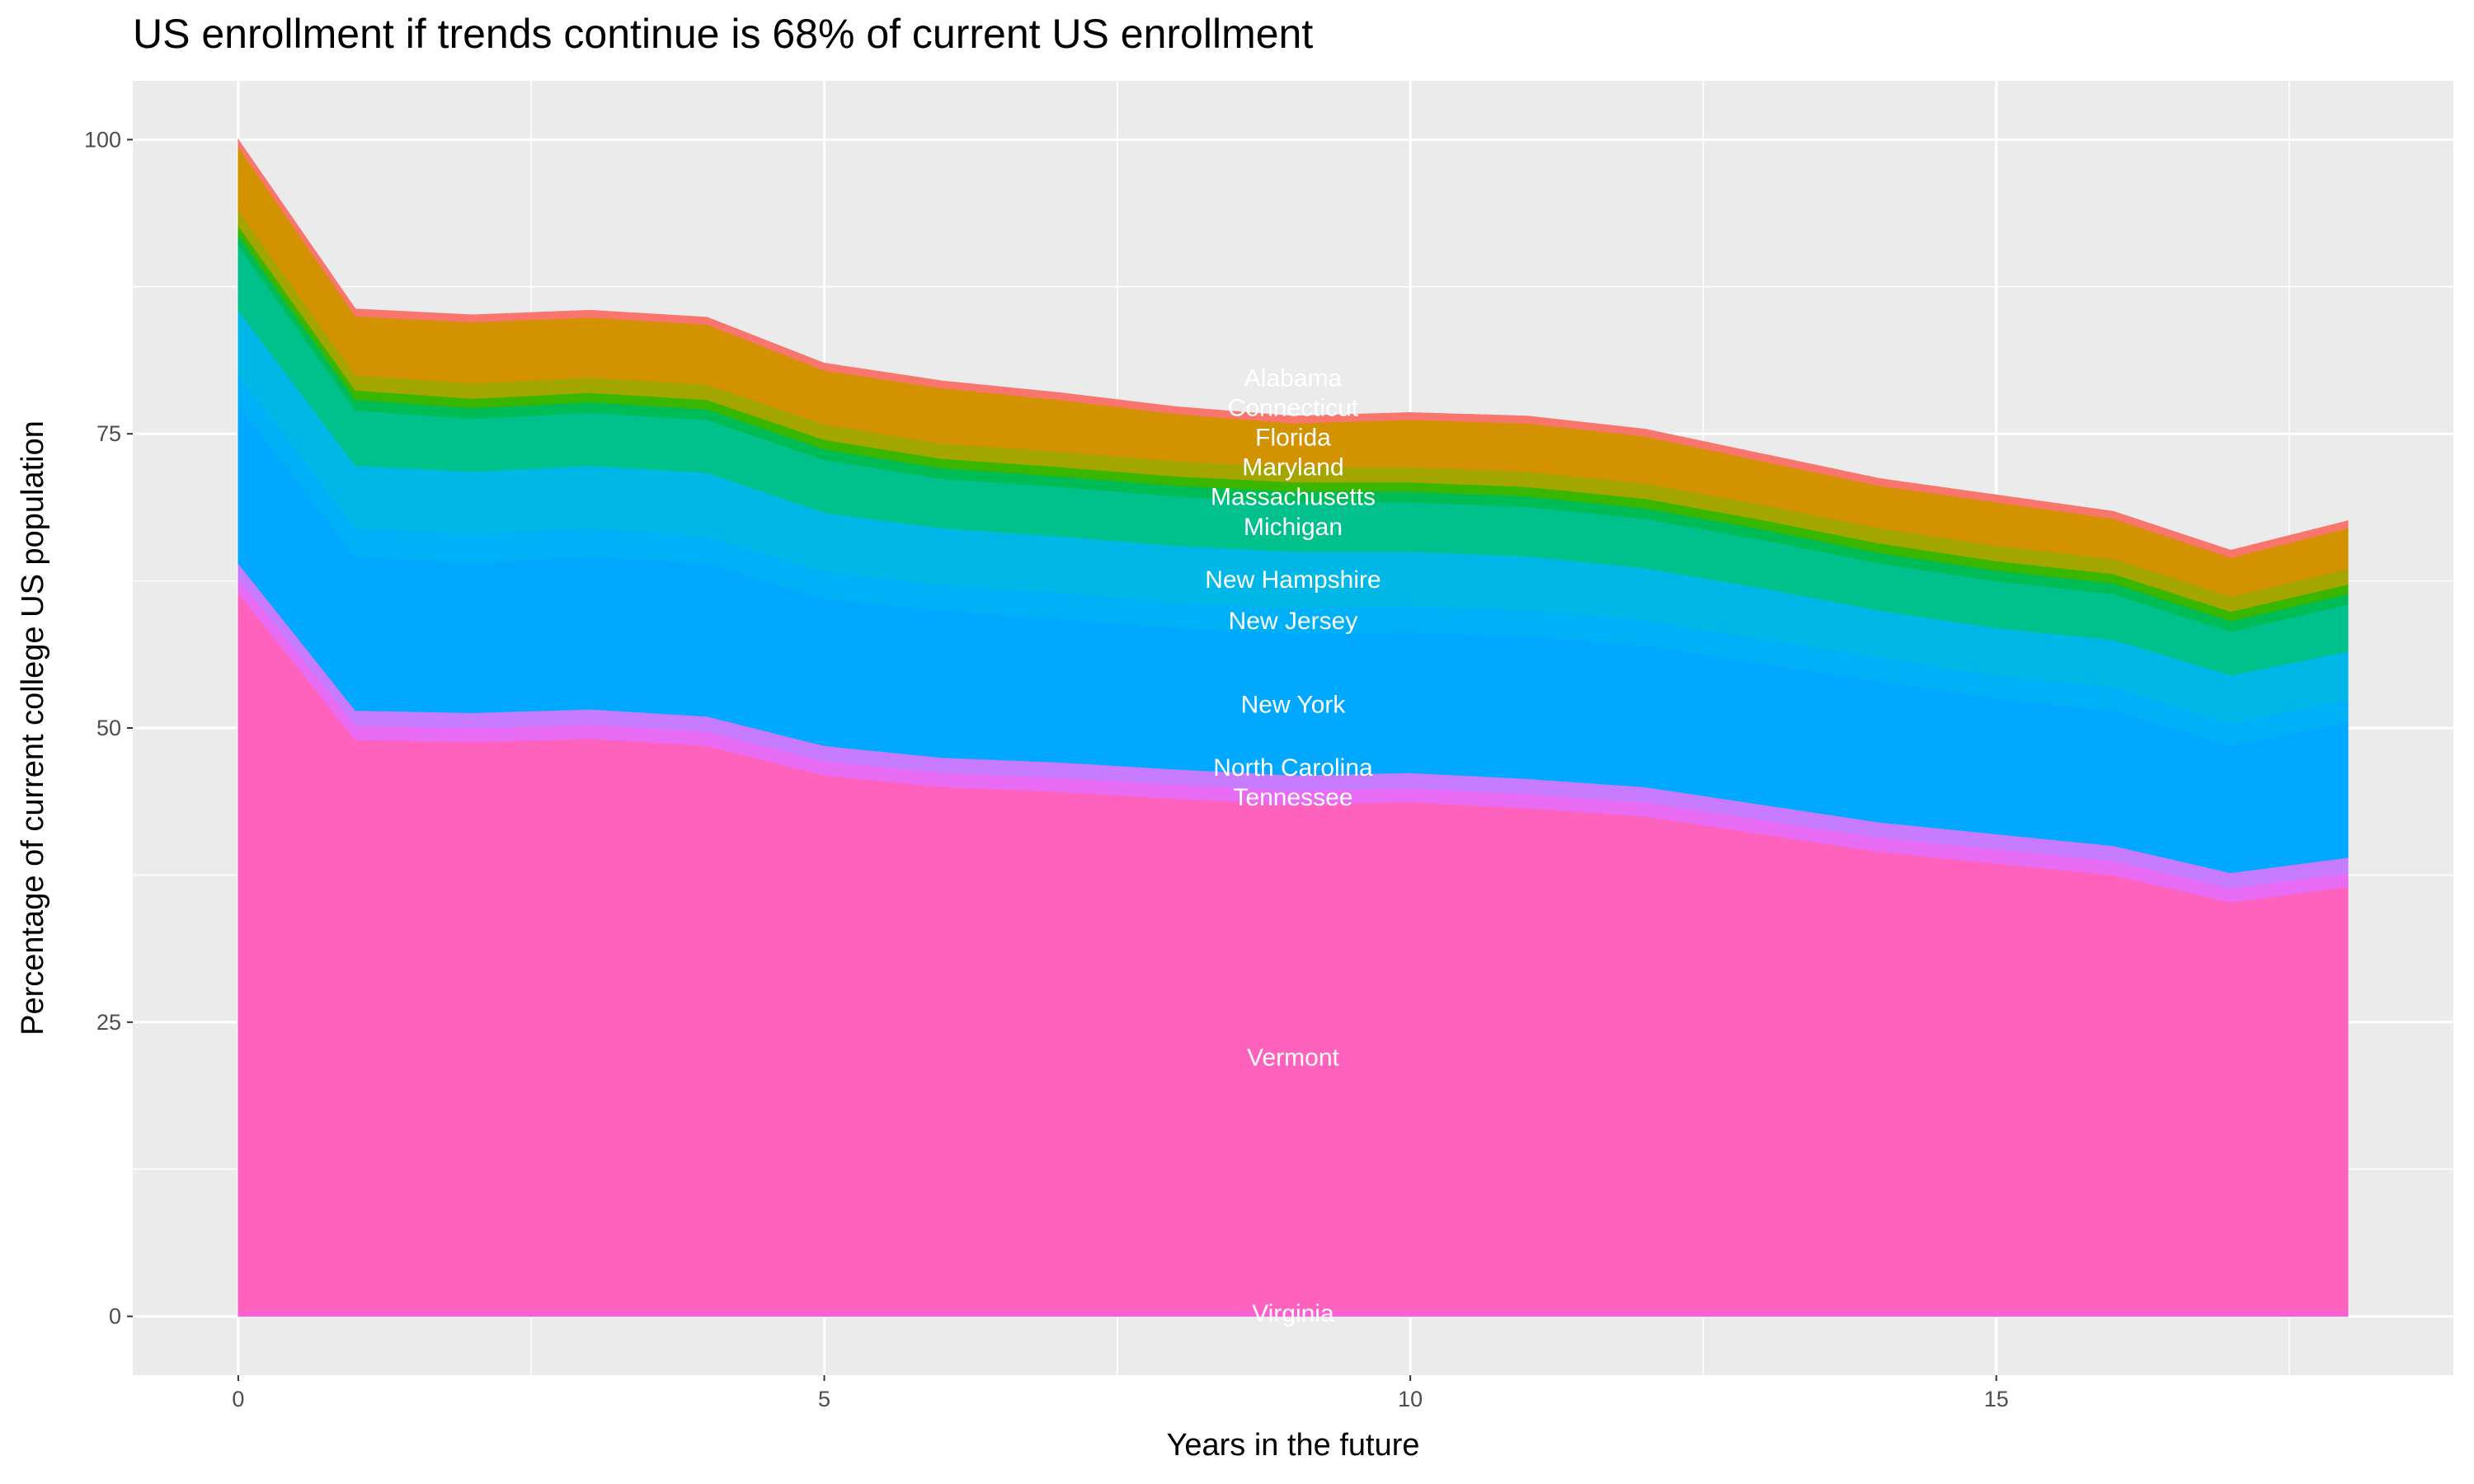  I want to click on x-tick-label: 15, so click(1996, 1399).